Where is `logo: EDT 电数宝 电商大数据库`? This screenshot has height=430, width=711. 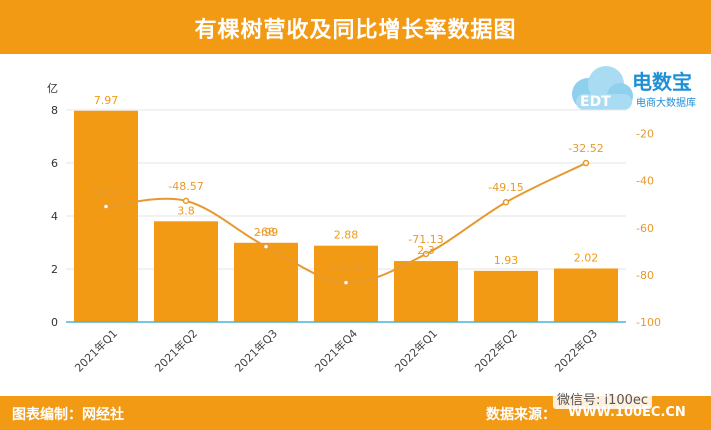
logo: EDT 电数宝 电商大数据库 is located at coordinates (636, 91).